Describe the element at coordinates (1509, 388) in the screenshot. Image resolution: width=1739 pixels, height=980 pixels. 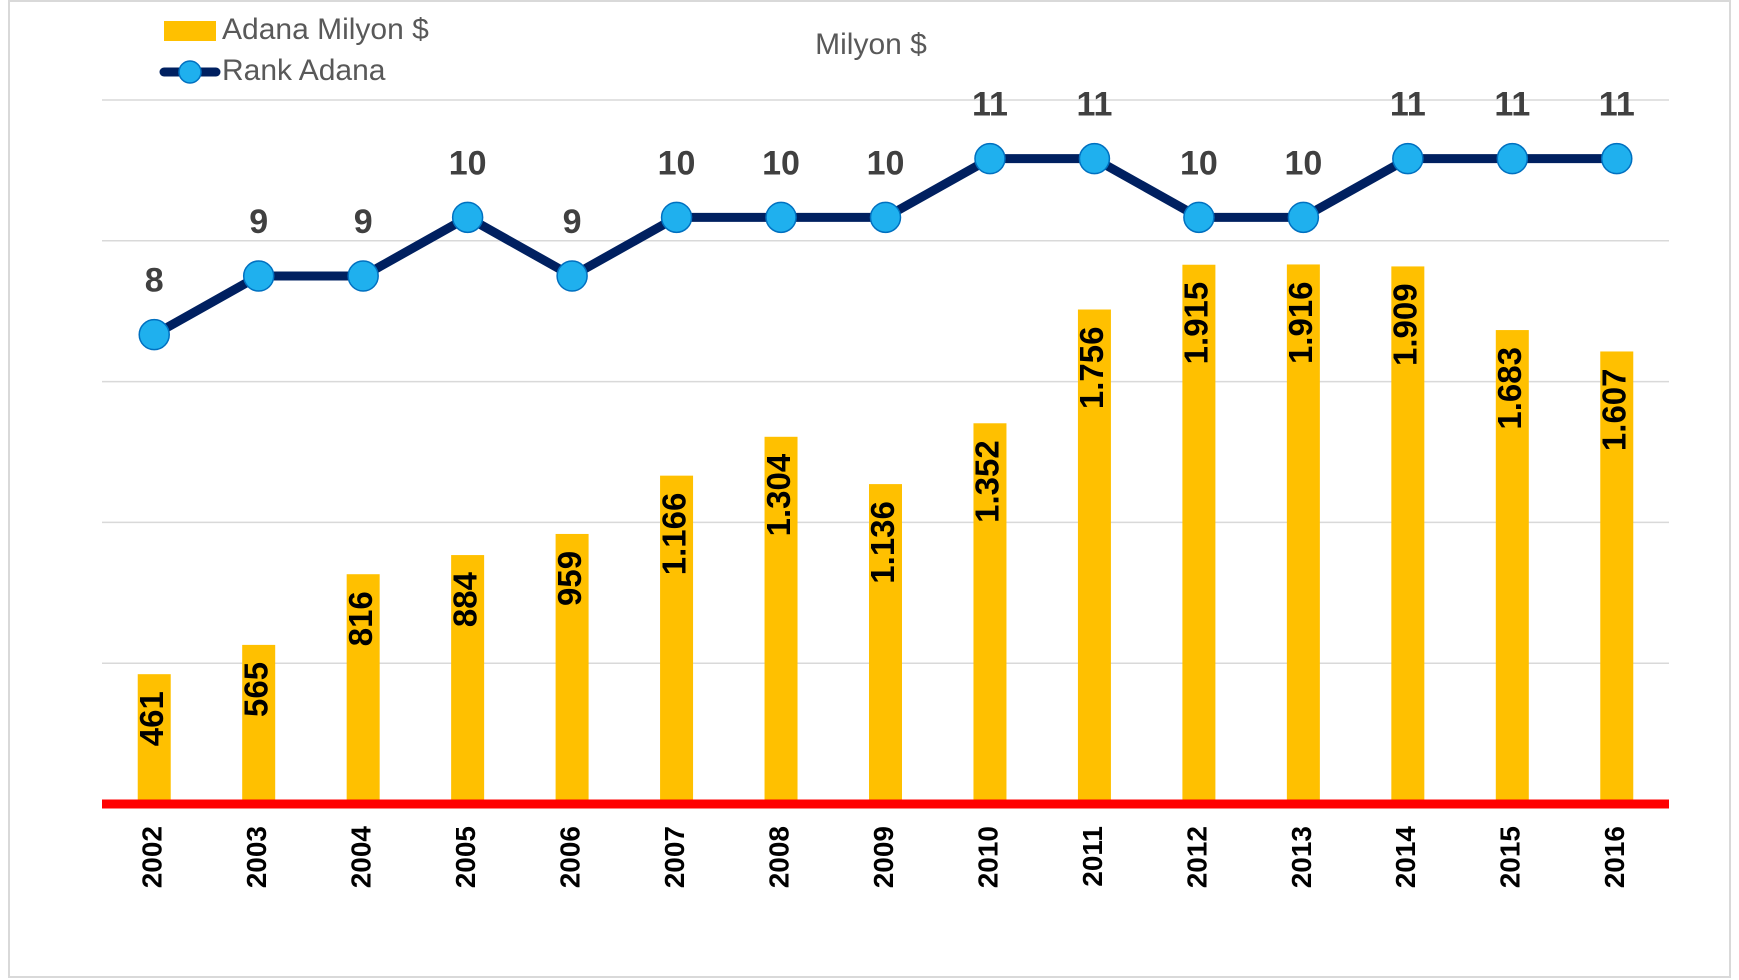
I see `bar-value-label: 1.683` at that location.